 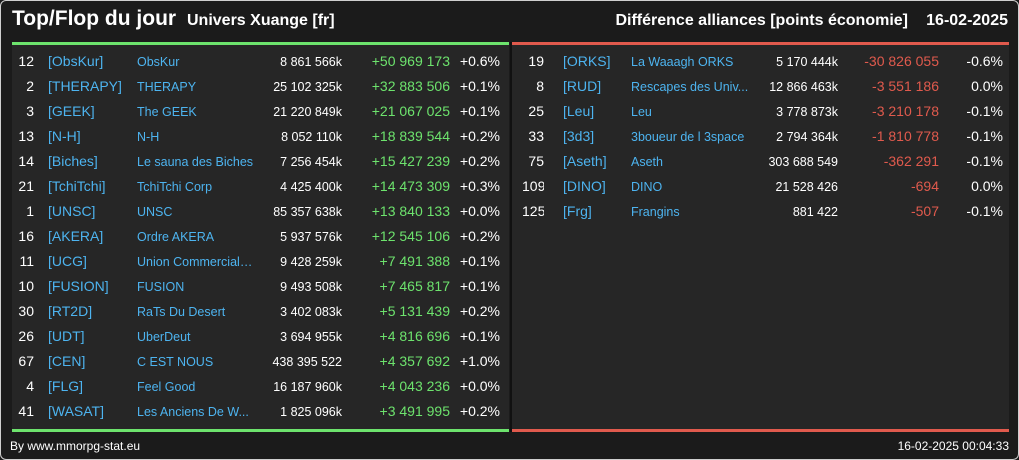 I want to click on alliance-name-link: Le sauna des Biches, so click(x=195, y=162).